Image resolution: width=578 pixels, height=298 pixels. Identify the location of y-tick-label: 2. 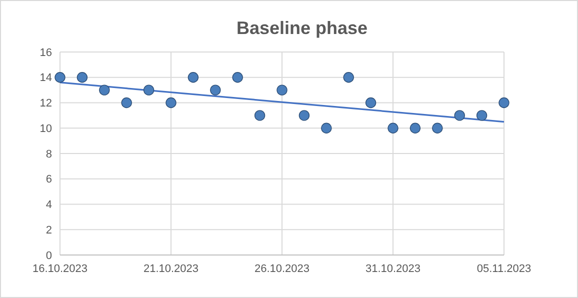
(49, 230).